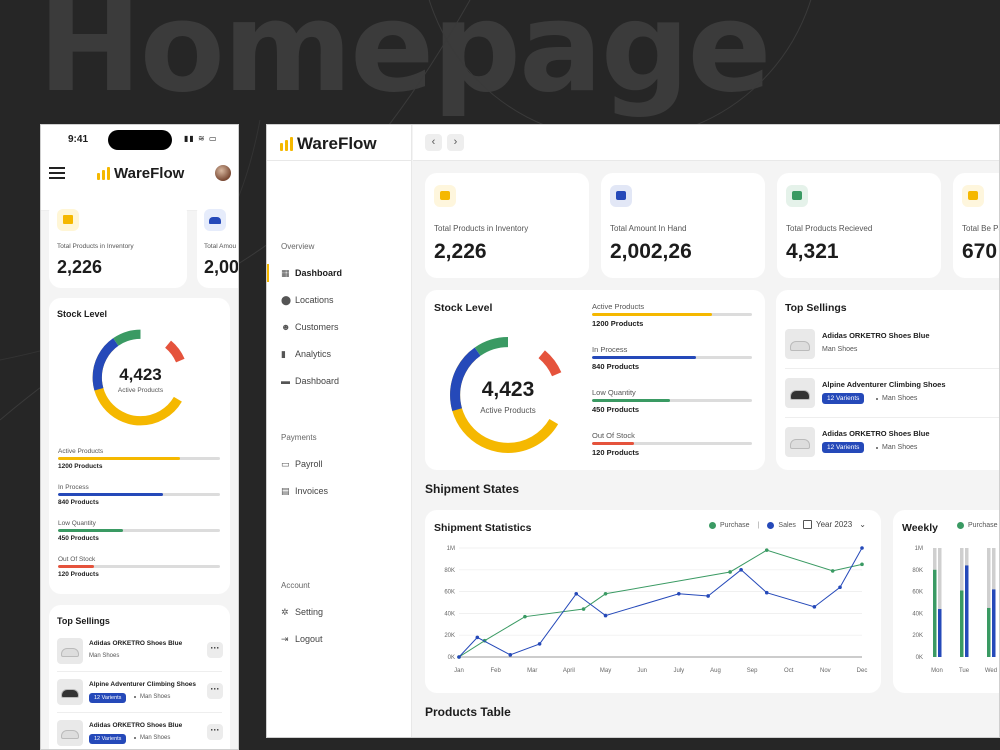 The height and width of the screenshot is (750, 1000). What do you see at coordinates (472, 489) in the screenshot?
I see `section-title-shipment-states: Shipment States` at bounding box center [472, 489].